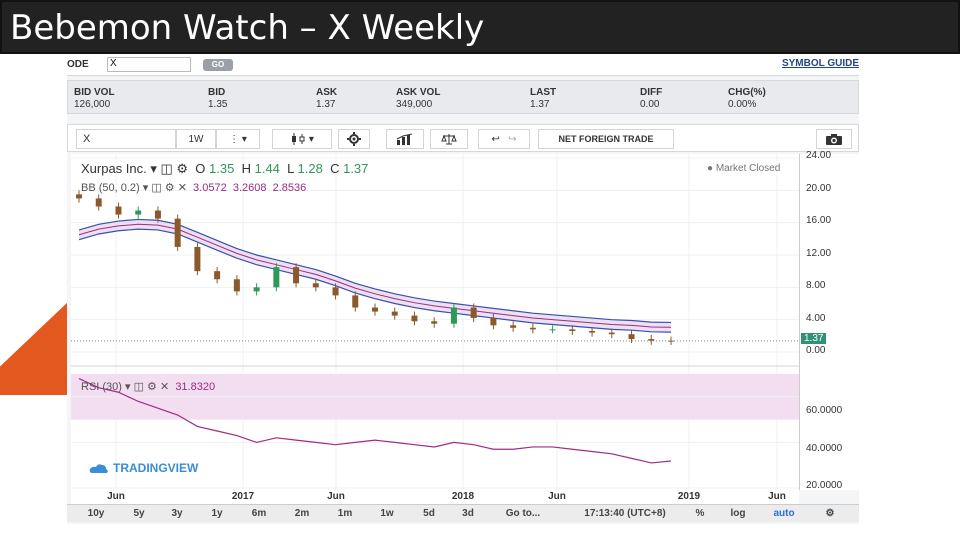 The width and height of the screenshot is (960, 540). What do you see at coordinates (253, 98) in the screenshot?
I see `quote-column: BID 1.35` at bounding box center [253, 98].